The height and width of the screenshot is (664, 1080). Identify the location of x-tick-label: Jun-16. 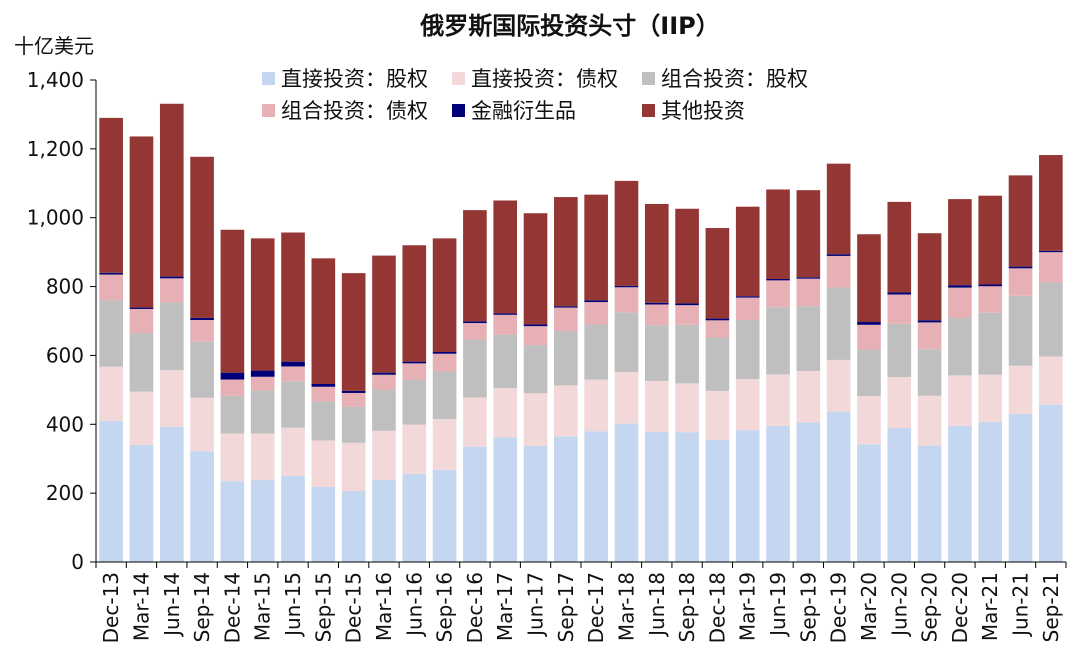
(414, 605).